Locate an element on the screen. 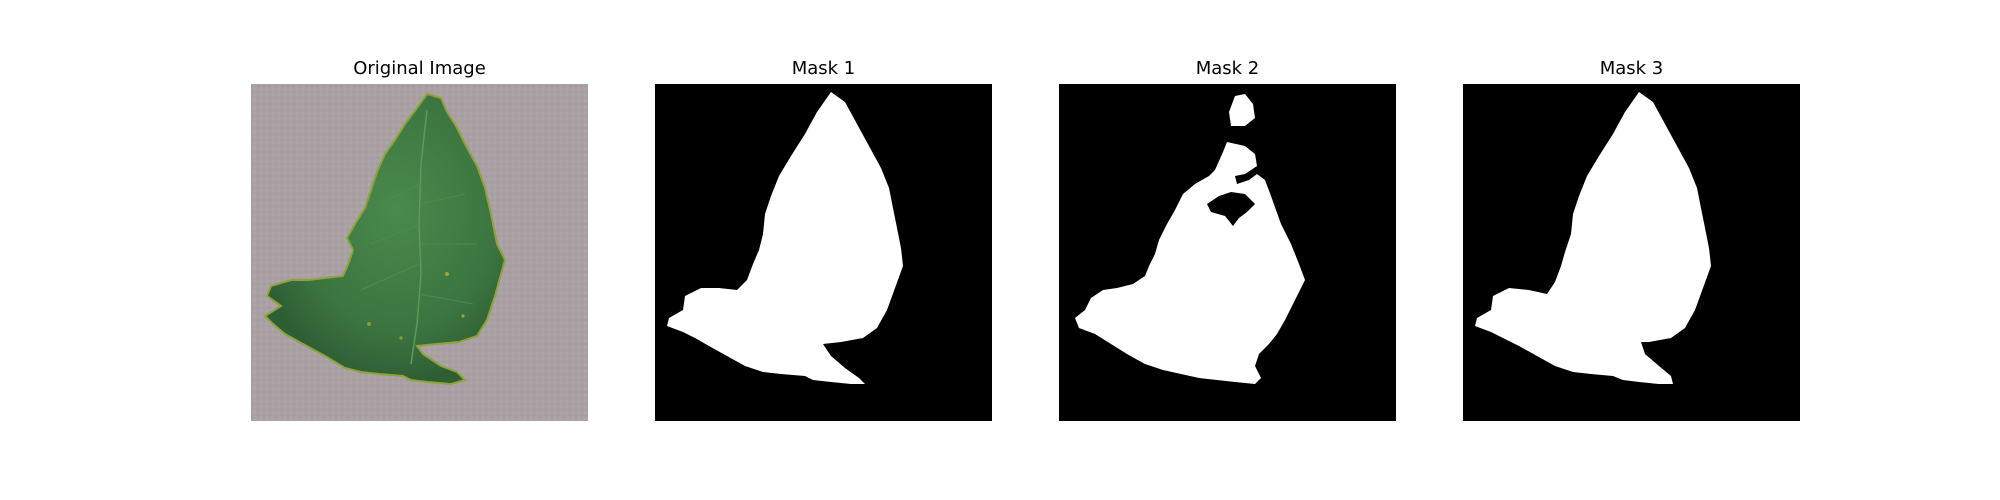 This screenshot has height=500, width=2000. mask-3-panel is located at coordinates (1631, 252).